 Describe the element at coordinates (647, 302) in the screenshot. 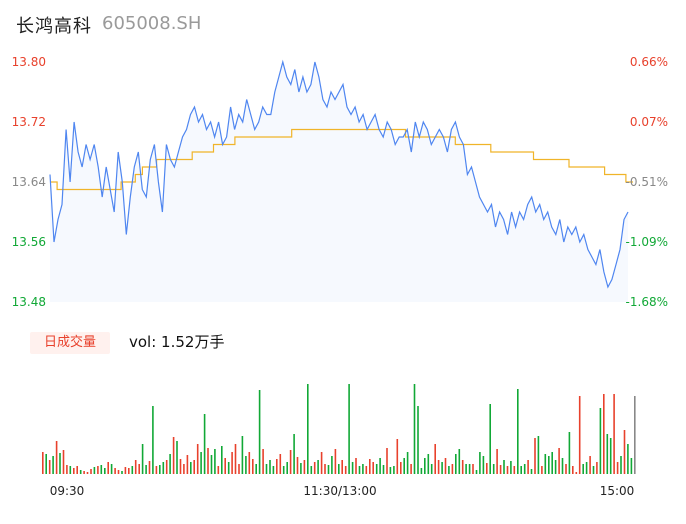

I see `y-tick-right: -1.68%` at that location.